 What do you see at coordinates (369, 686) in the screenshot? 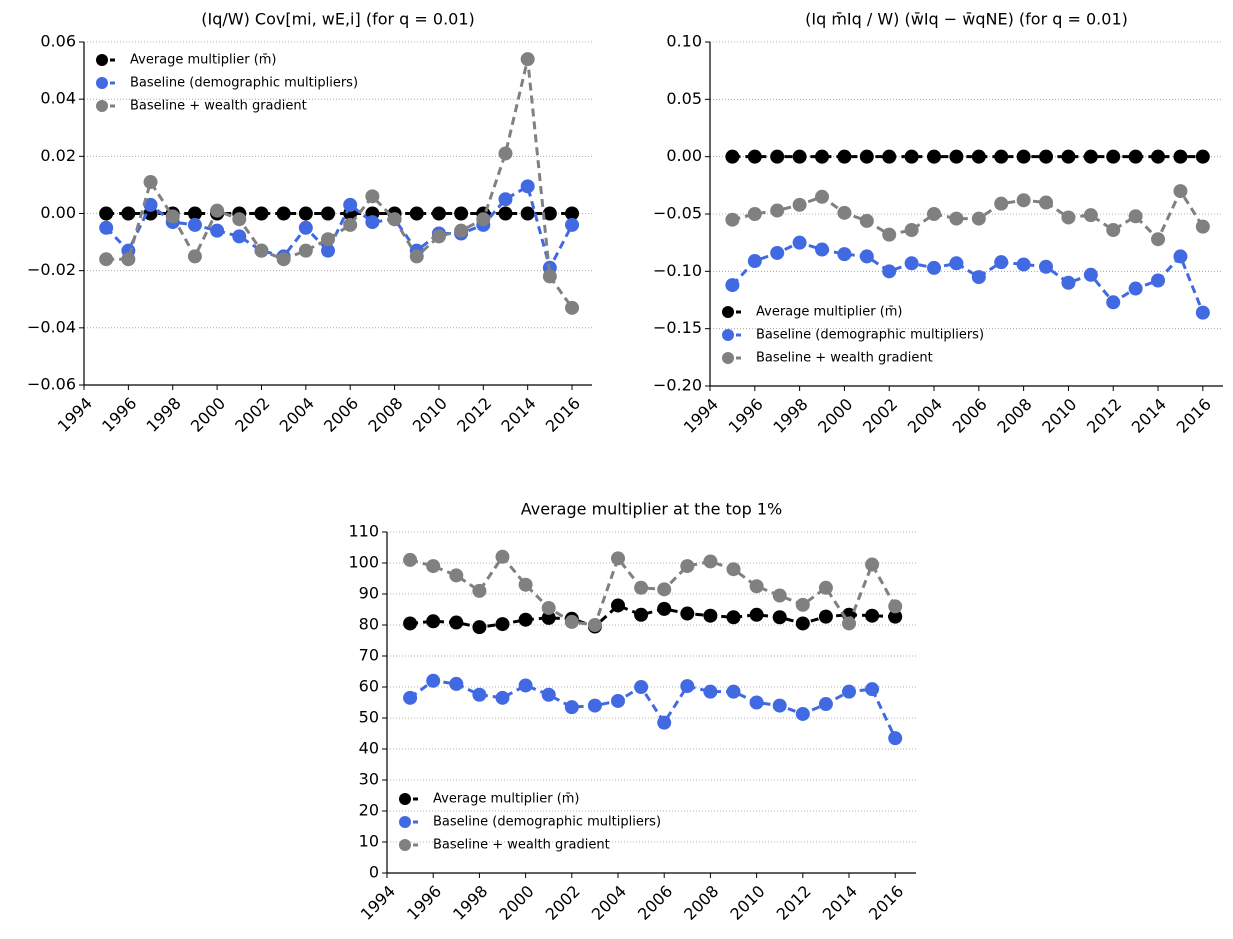
I see `y-tick-label: 60` at bounding box center [369, 686].